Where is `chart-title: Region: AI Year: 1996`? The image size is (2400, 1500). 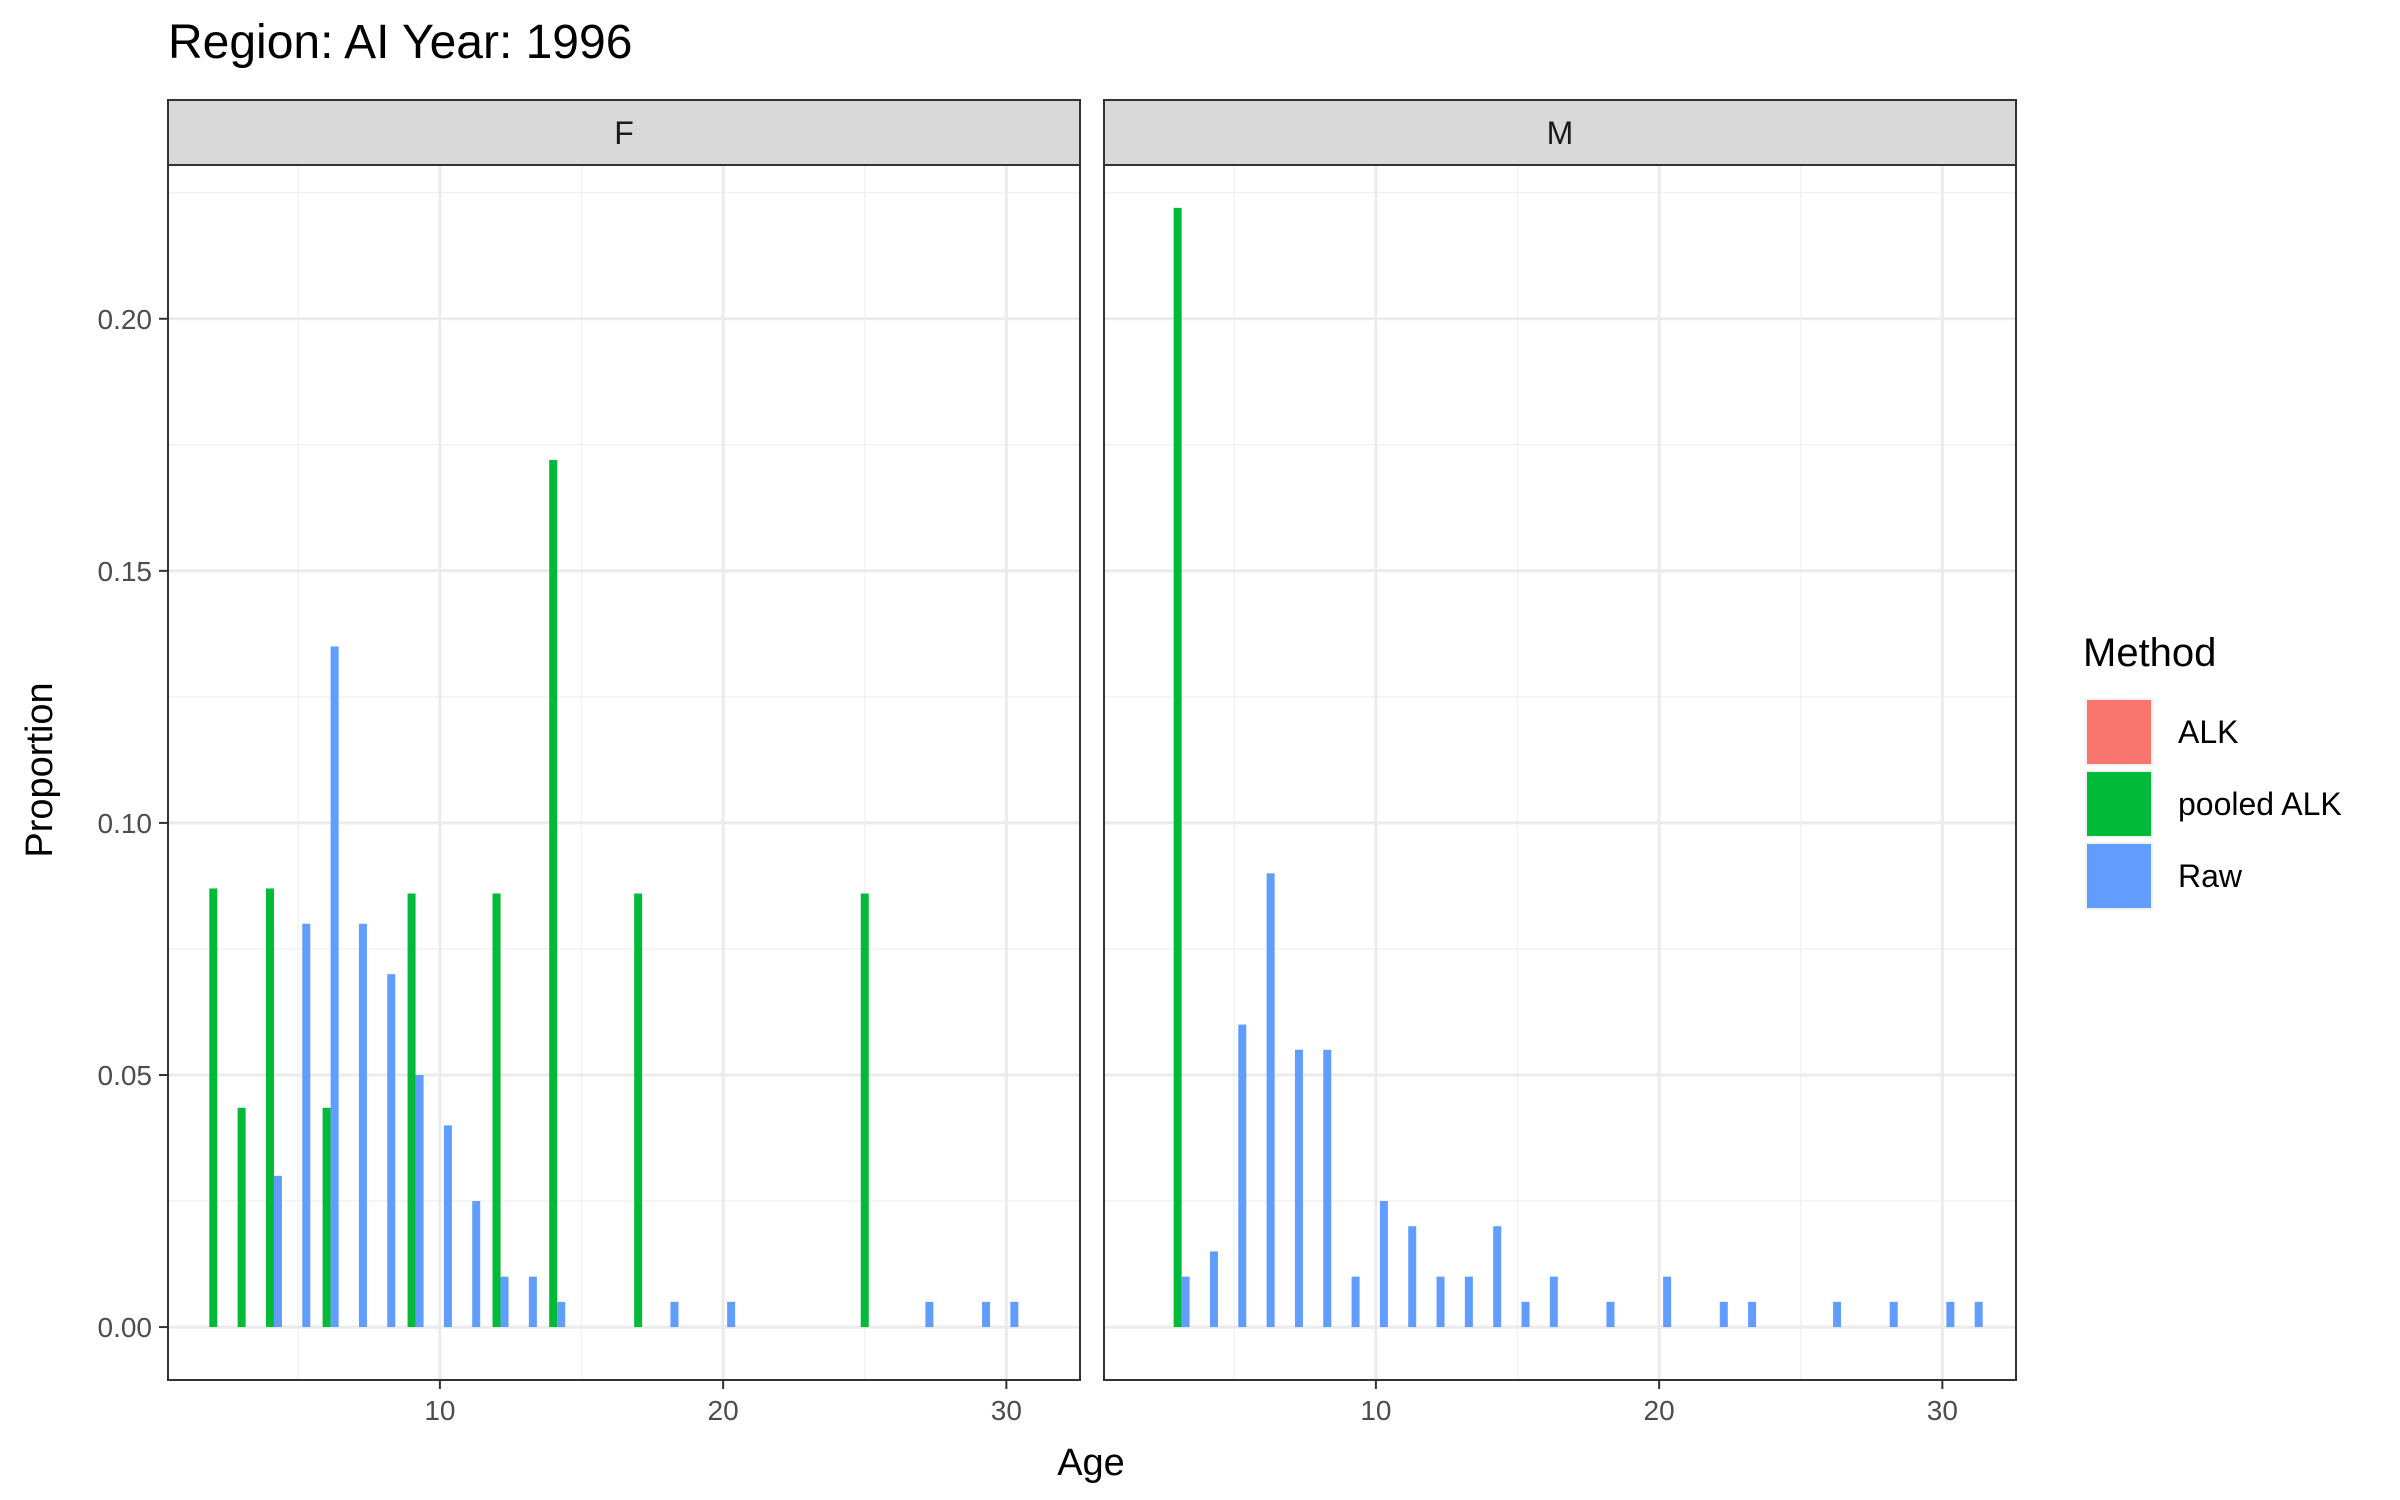
chart-title: Region: AI Year: 1996 is located at coordinates (400, 42).